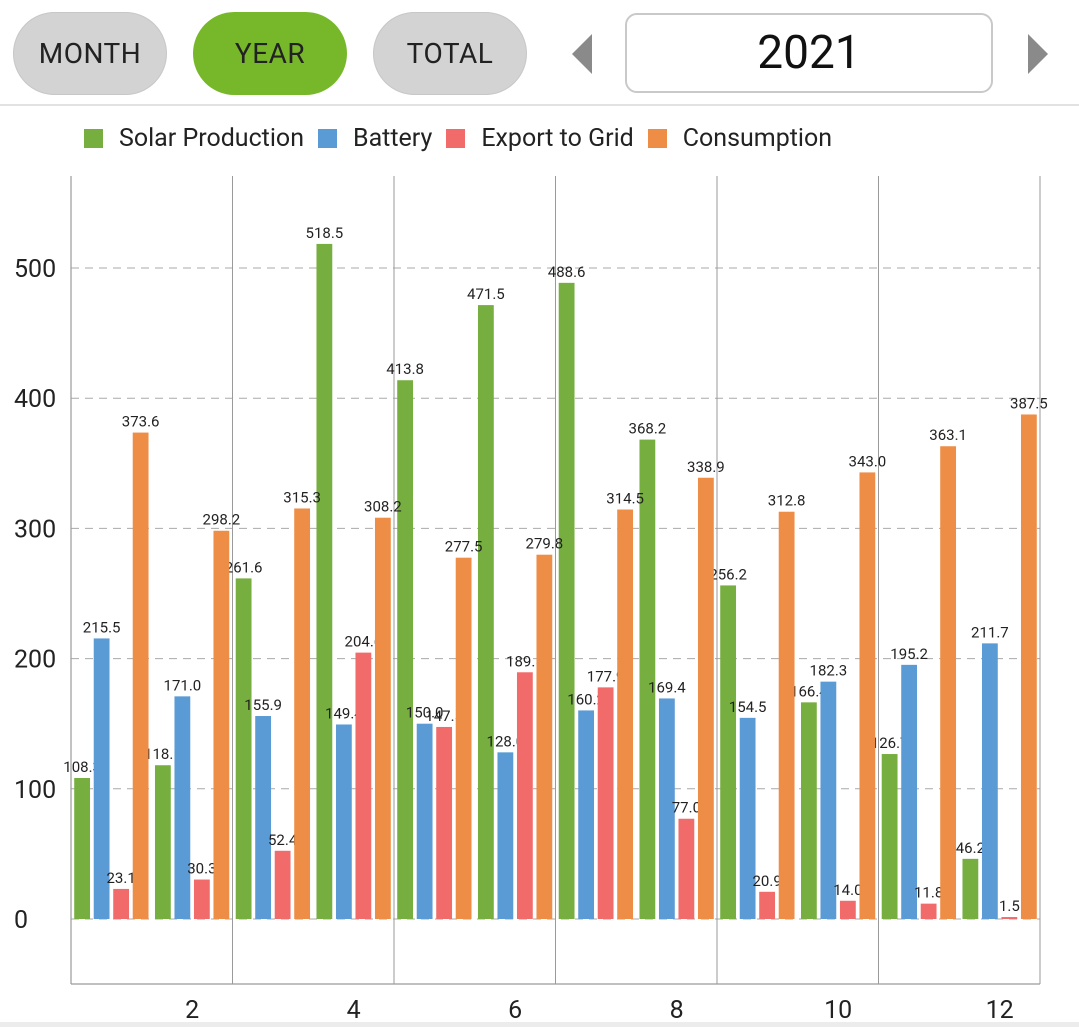 The width and height of the screenshot is (1079, 1027). I want to click on bar-value-label: 1.5, so click(1009, 906).